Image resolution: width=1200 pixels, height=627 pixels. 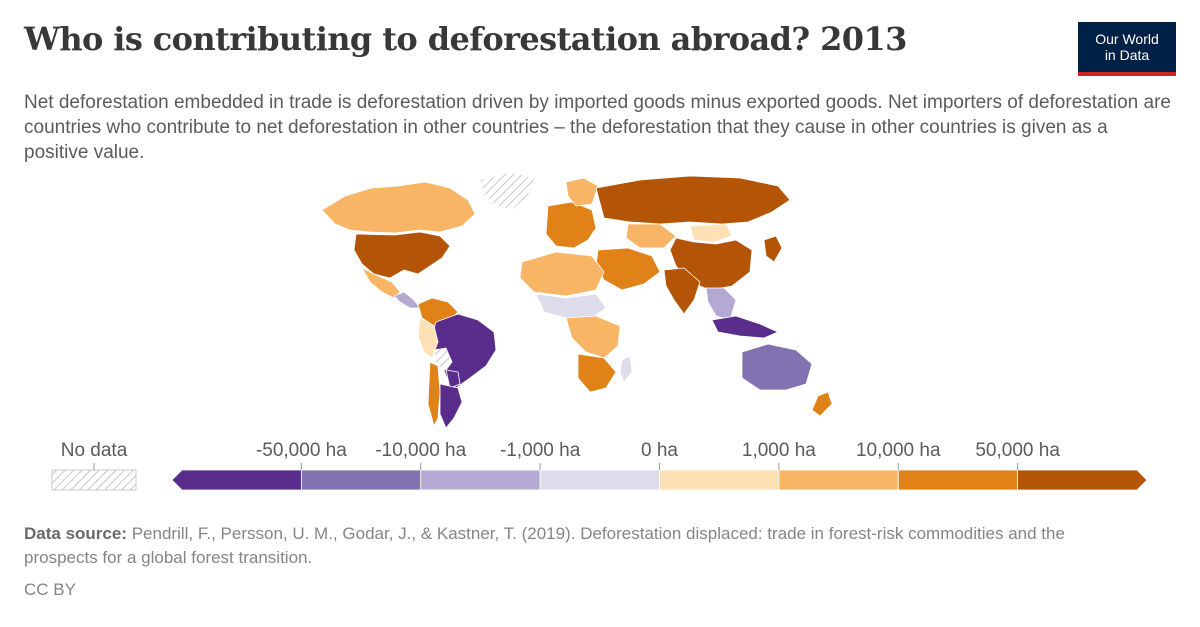 I want to click on region-kazakhstan: Kazakhstan: 1,000 to 10,000 ha, so click(x=651, y=236).